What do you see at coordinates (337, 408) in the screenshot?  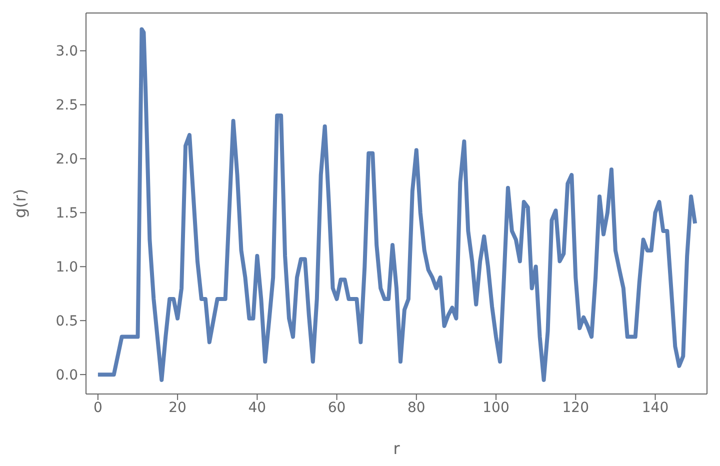 I see `x-tick-label: 60` at bounding box center [337, 408].